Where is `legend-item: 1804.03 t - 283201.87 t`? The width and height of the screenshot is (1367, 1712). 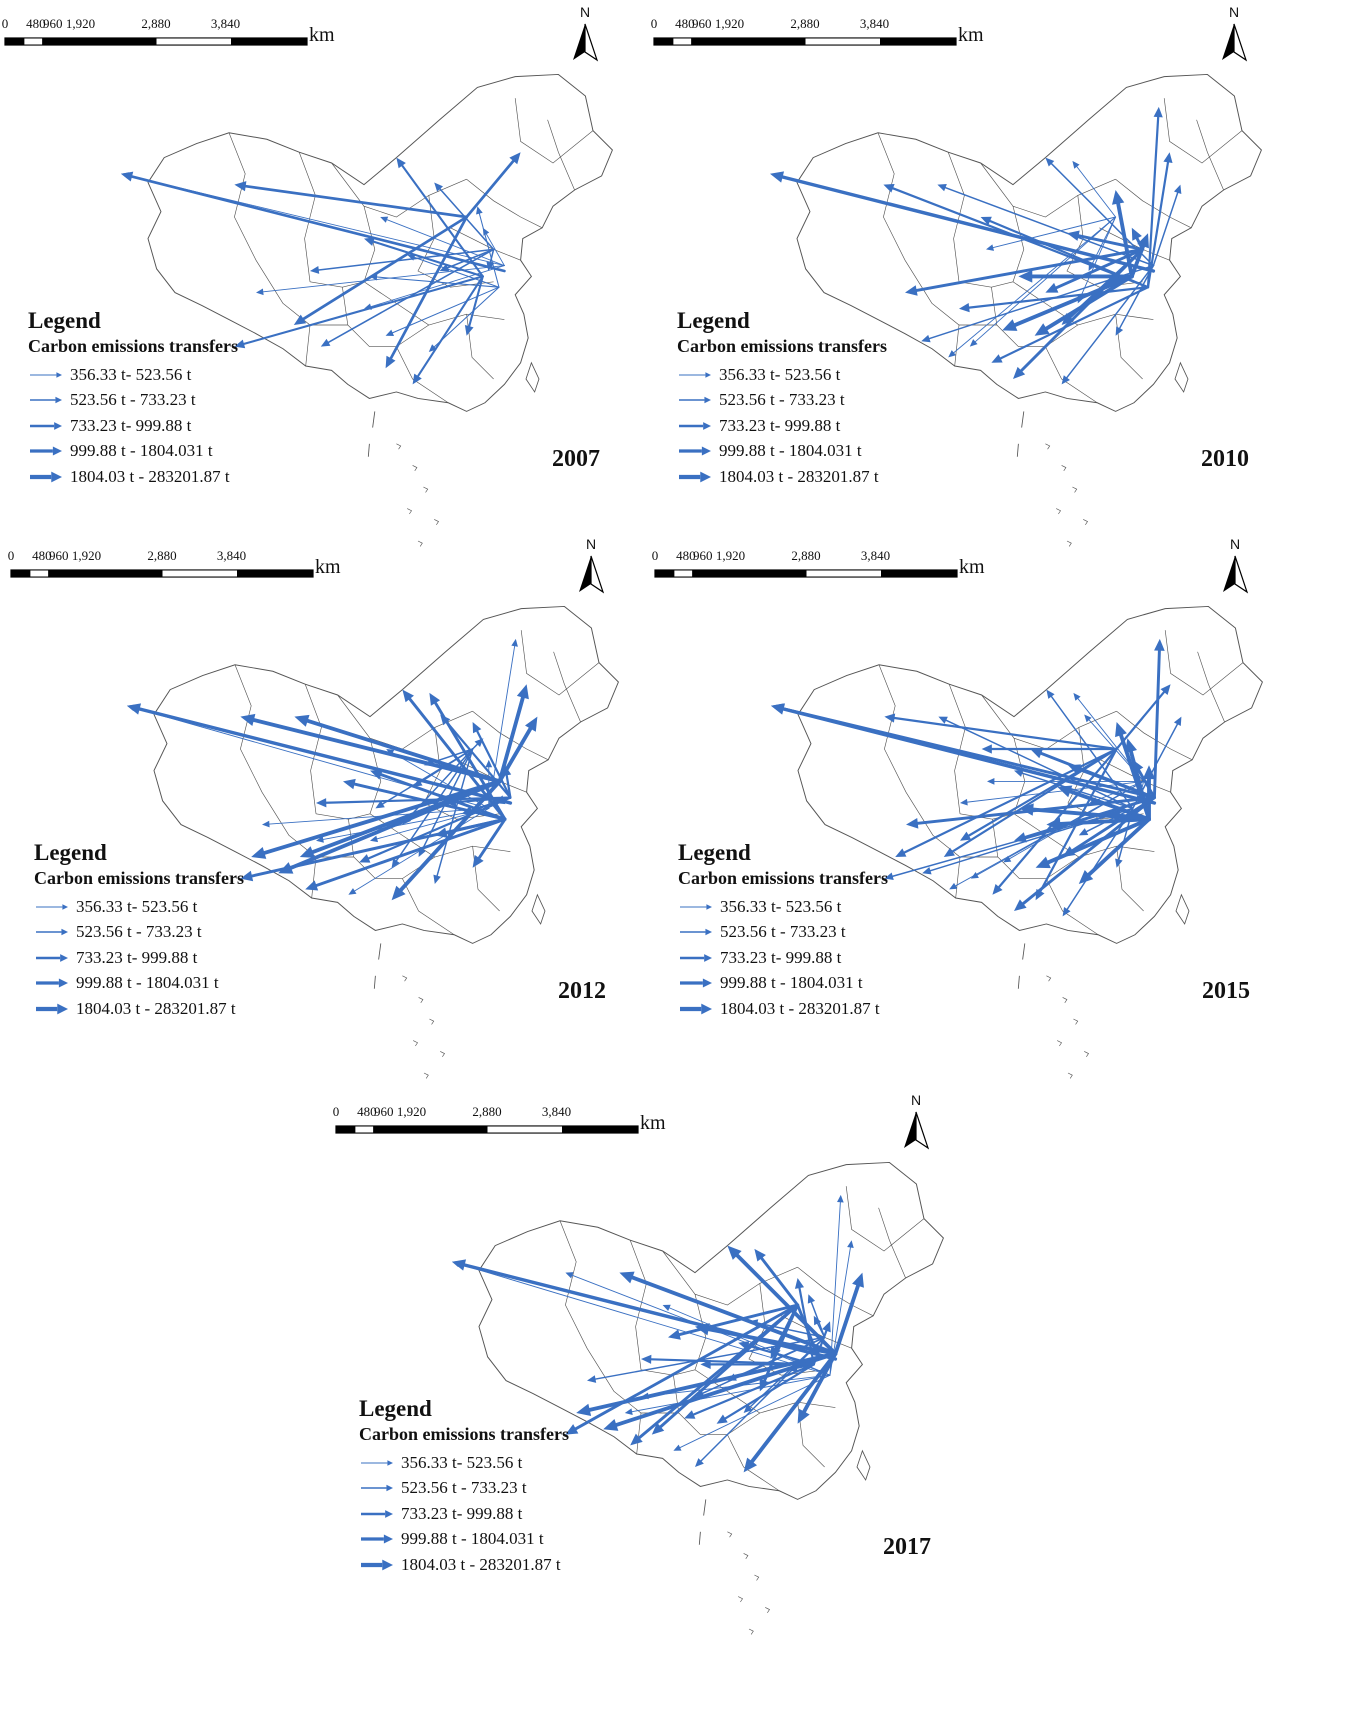 legend-item: 1804.03 t - 283201.87 t is located at coordinates (783, 1009).